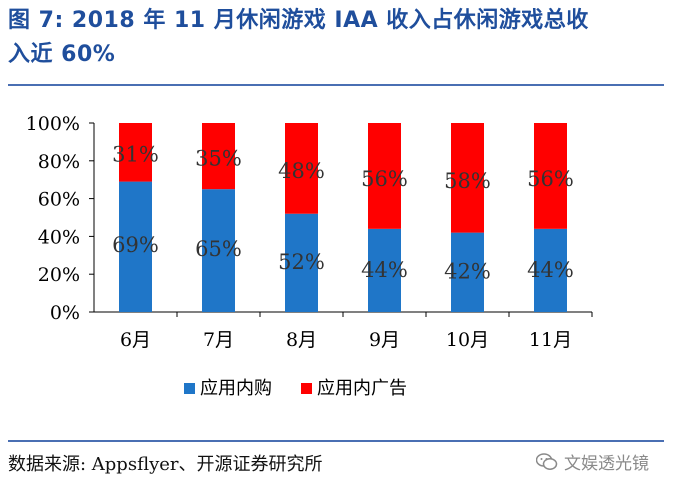  Describe the element at coordinates (384, 340) in the screenshot. I see `x-tick-label: 9月` at that location.